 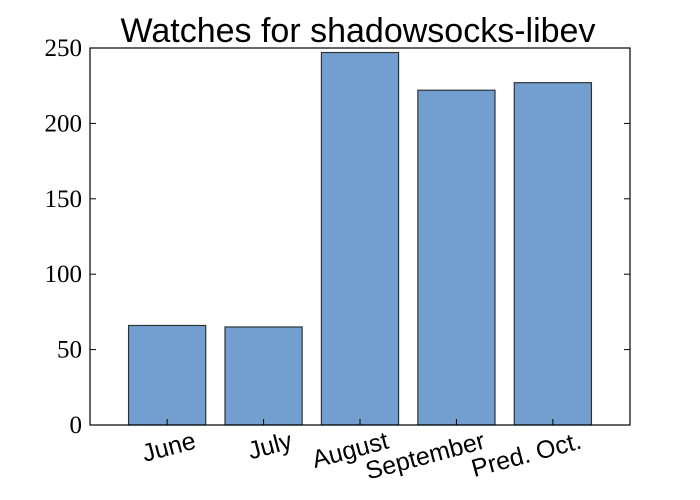 I want to click on bar-september, so click(x=456, y=257).